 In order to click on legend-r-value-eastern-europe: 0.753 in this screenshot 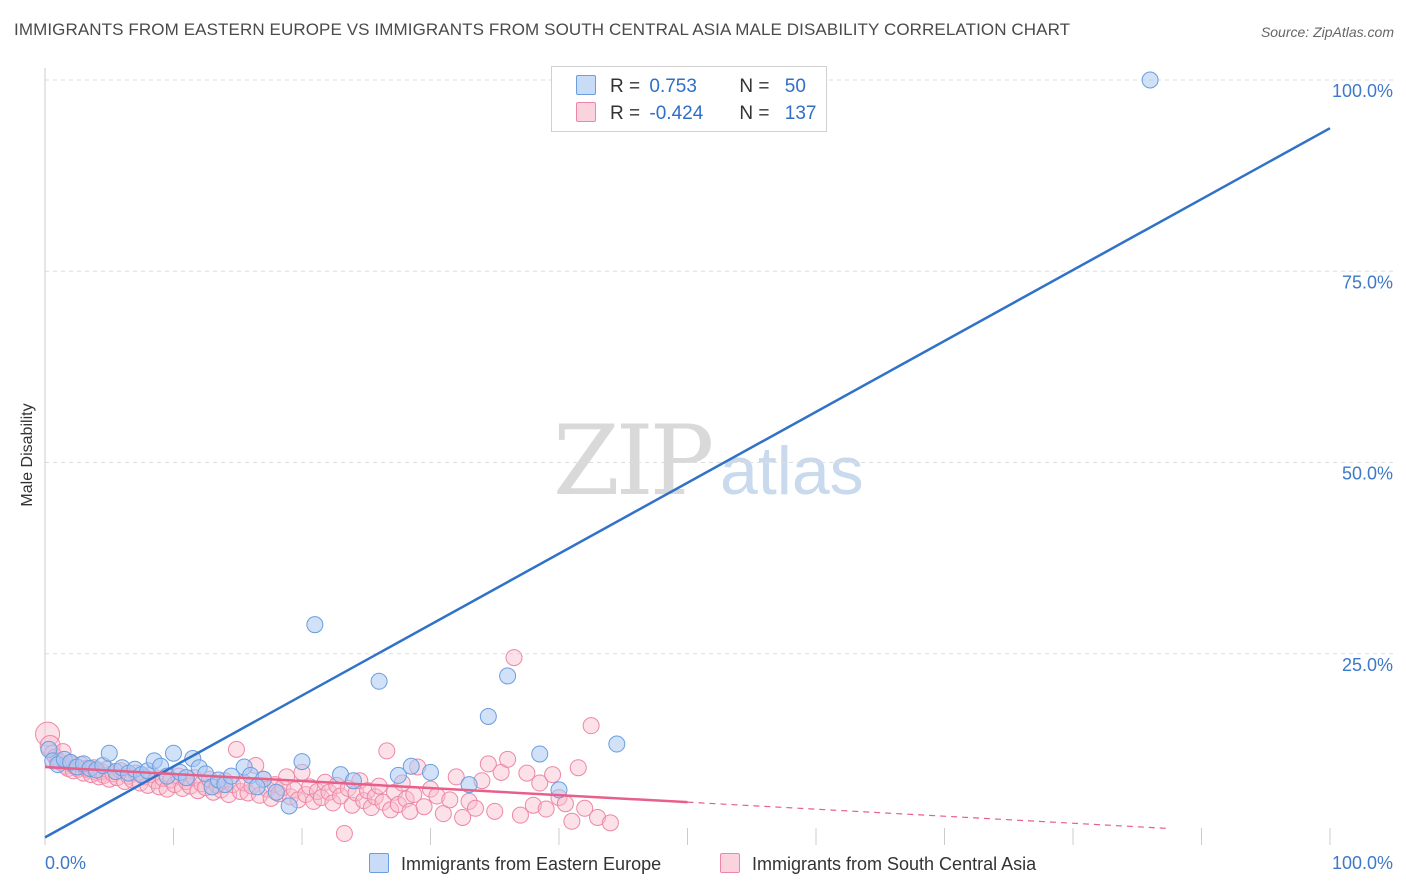, I will do `click(673, 86)`.